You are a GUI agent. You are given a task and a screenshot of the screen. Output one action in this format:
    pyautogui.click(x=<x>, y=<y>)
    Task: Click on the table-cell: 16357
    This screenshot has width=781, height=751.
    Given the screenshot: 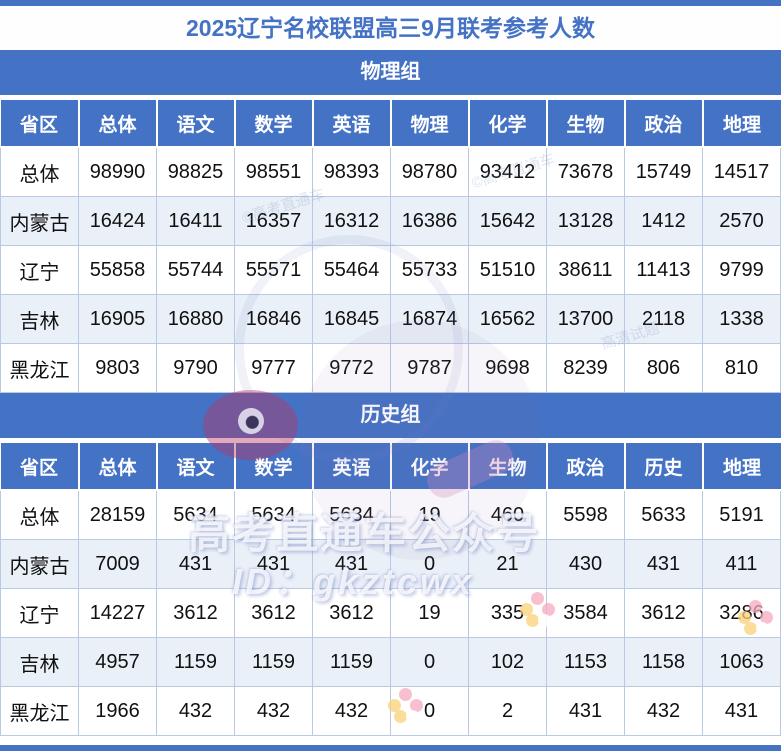 What is the action you would take?
    pyautogui.click(x=273, y=221)
    